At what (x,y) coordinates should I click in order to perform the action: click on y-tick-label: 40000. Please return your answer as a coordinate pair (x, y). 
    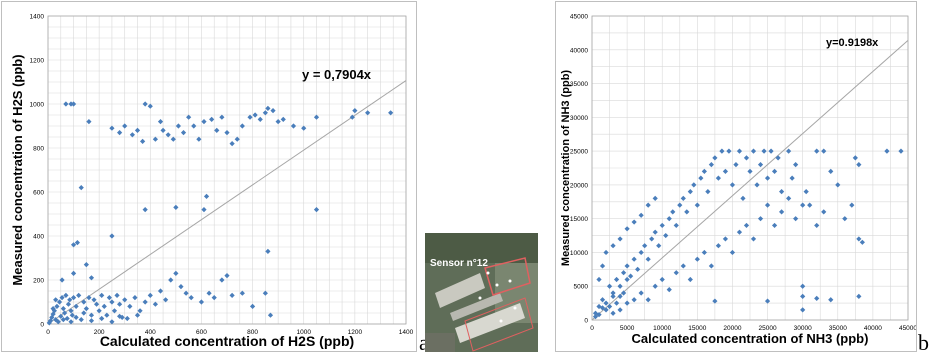
    Looking at the image, I should click on (579, 50).